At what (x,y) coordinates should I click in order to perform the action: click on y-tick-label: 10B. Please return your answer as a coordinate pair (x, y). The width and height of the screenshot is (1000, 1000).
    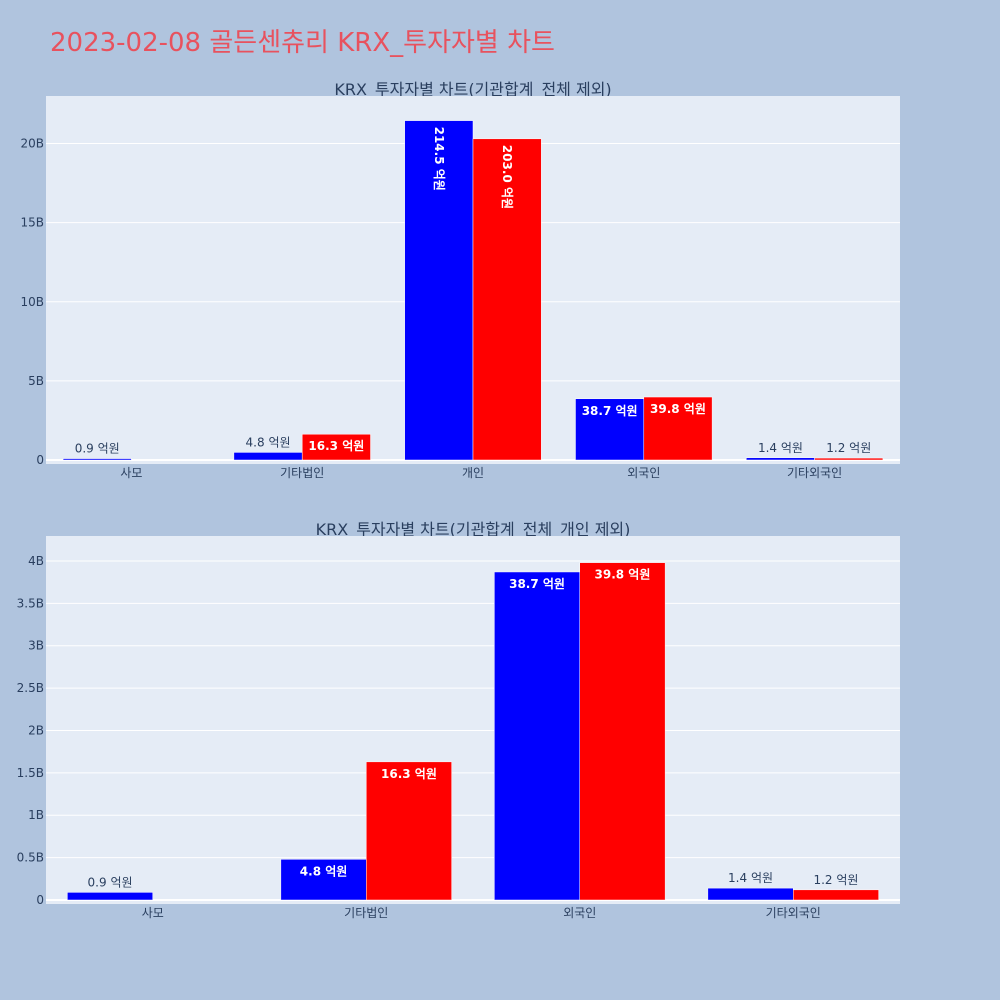
    Looking at the image, I should click on (32, 302).